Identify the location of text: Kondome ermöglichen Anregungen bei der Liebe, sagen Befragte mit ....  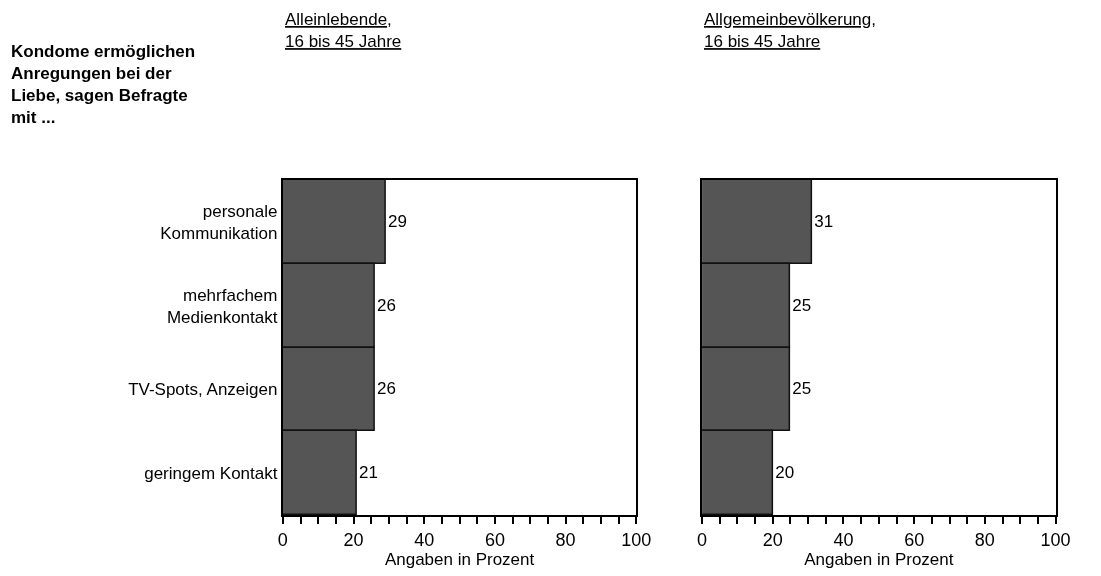
(103, 85).